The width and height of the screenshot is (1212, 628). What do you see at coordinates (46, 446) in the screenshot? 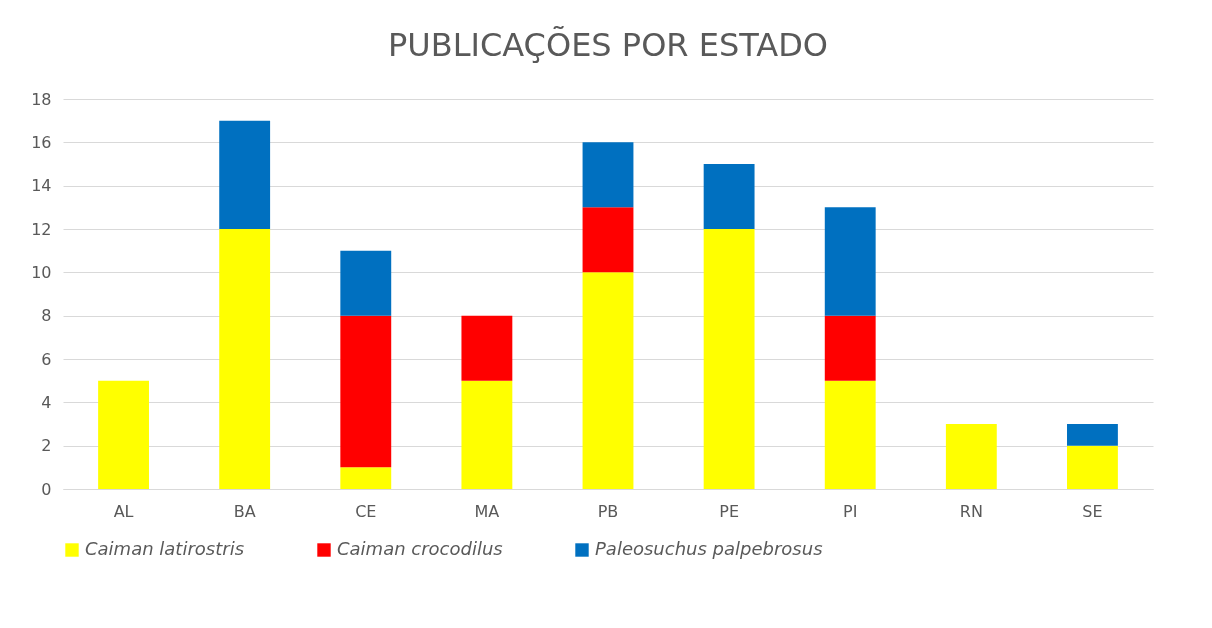
I see `y-tick-label: 2` at bounding box center [46, 446].